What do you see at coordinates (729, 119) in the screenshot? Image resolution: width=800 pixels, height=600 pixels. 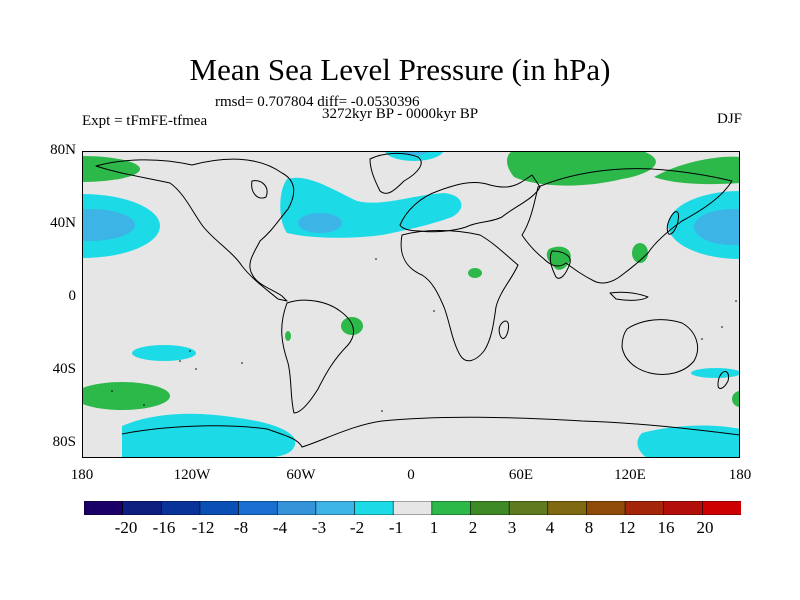 I see `season-label: DJF` at bounding box center [729, 119].